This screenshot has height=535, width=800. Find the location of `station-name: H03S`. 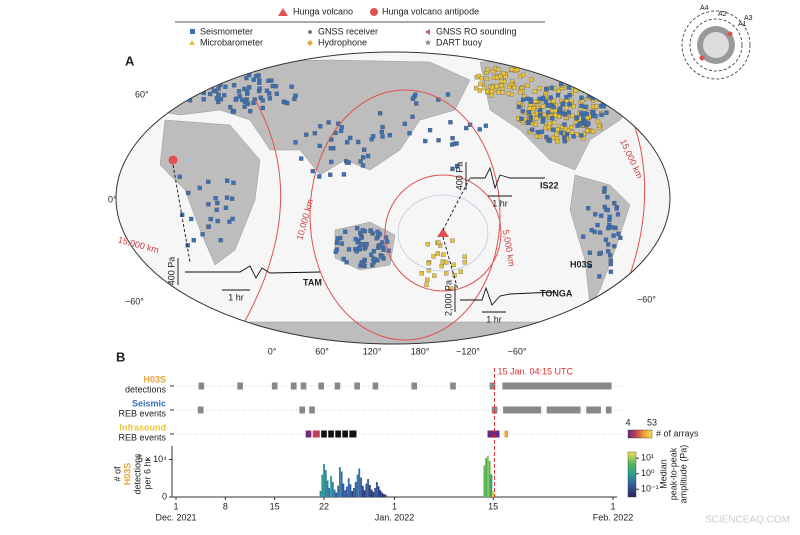

station-name: H03S is located at coordinates (581, 264).